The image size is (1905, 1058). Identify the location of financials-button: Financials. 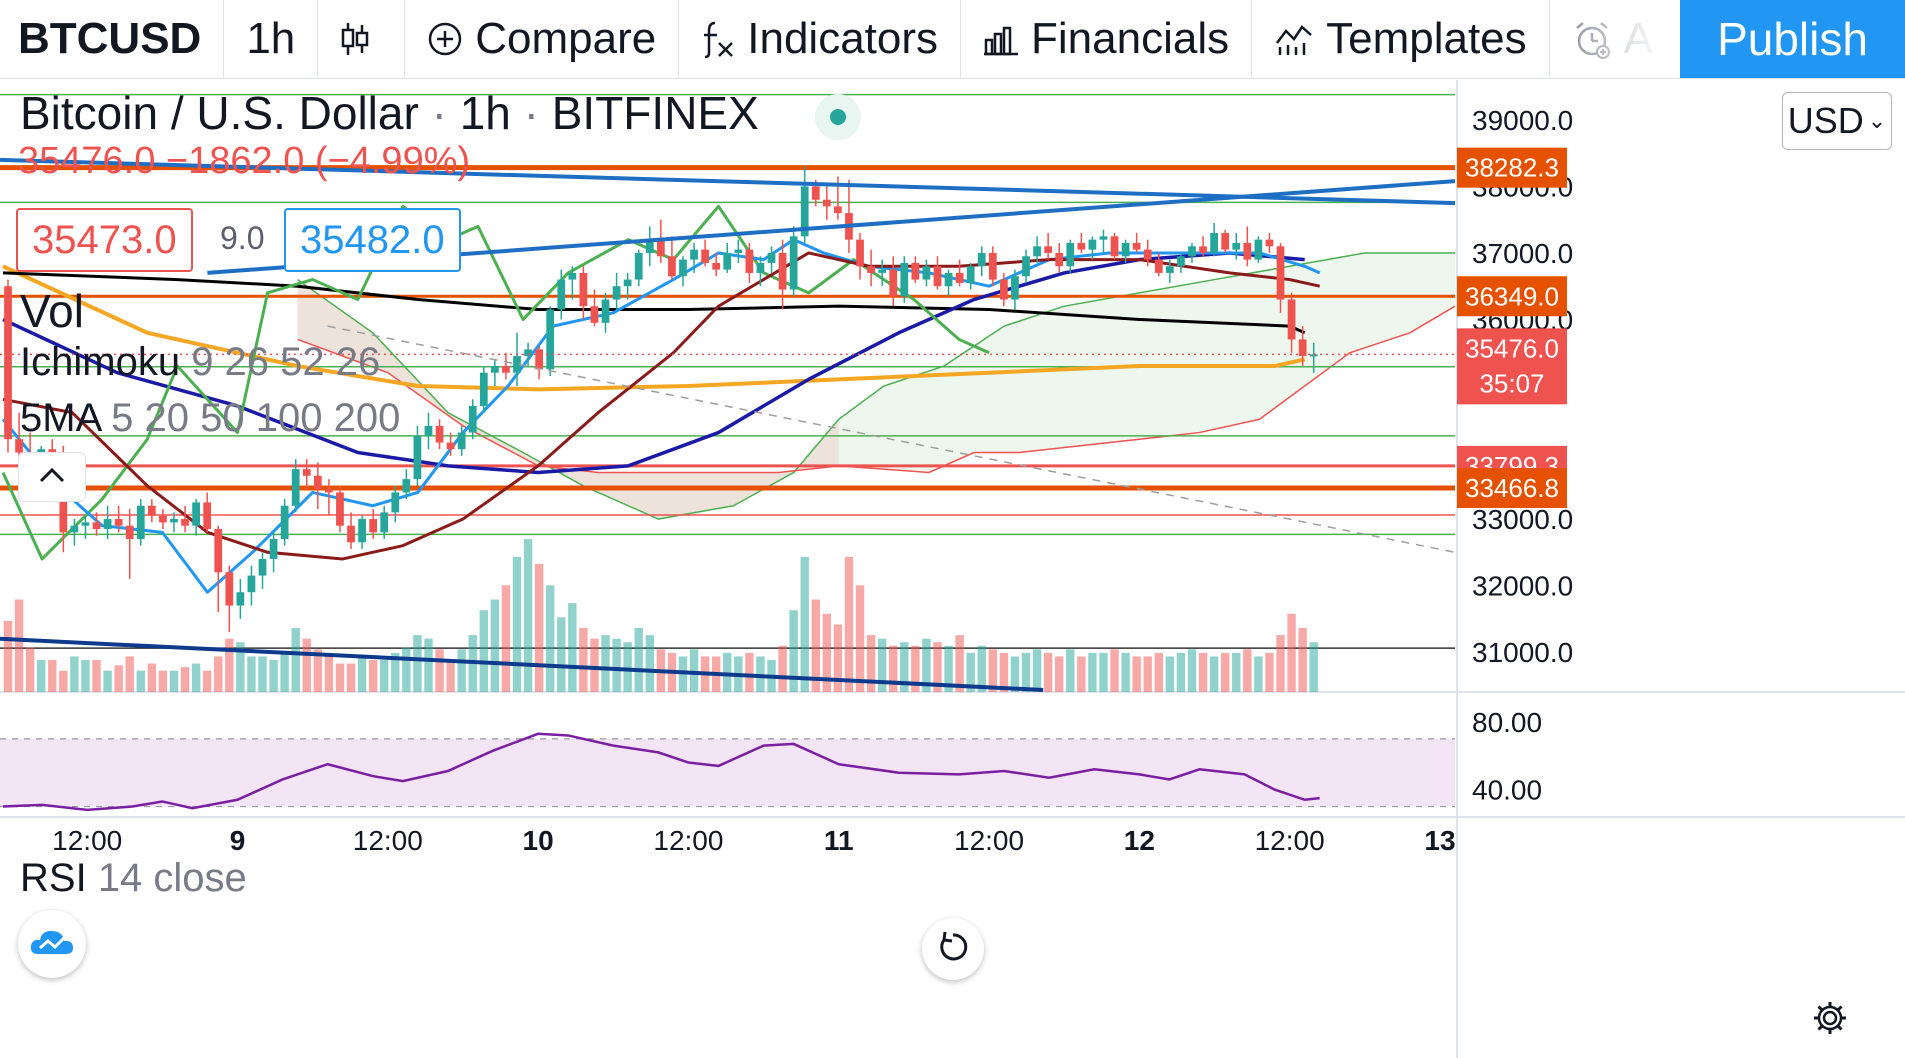
(1107, 39).